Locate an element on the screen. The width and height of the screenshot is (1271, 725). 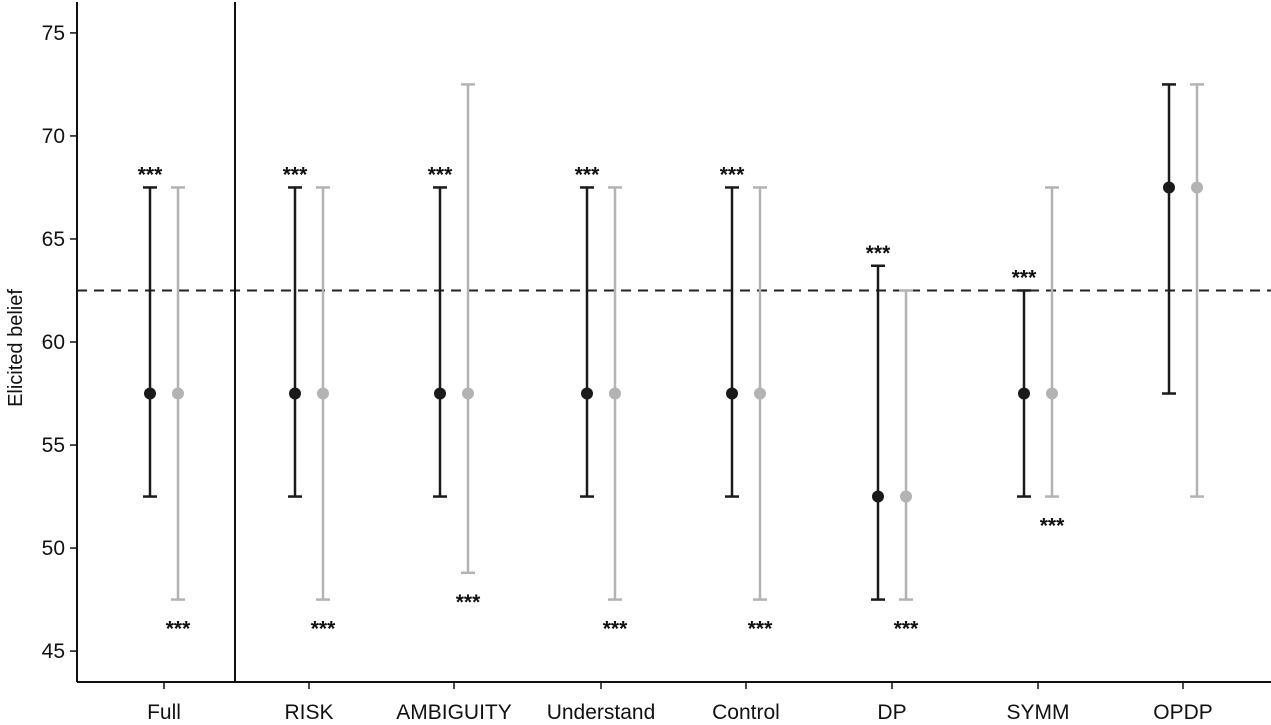
x-tick-label: Full is located at coordinates (164, 712).